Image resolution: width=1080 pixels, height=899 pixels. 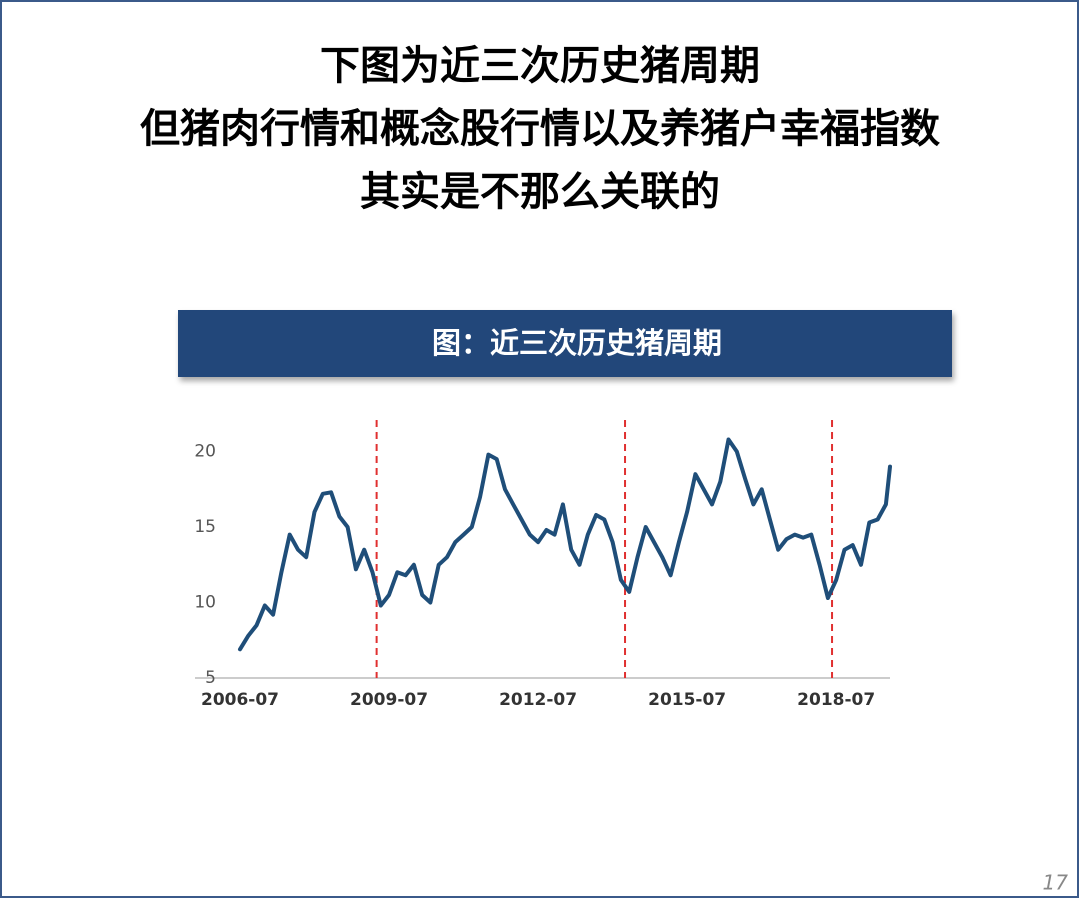 I want to click on slide-title: 下图为近三次历史猪周期, so click(x=540, y=66).